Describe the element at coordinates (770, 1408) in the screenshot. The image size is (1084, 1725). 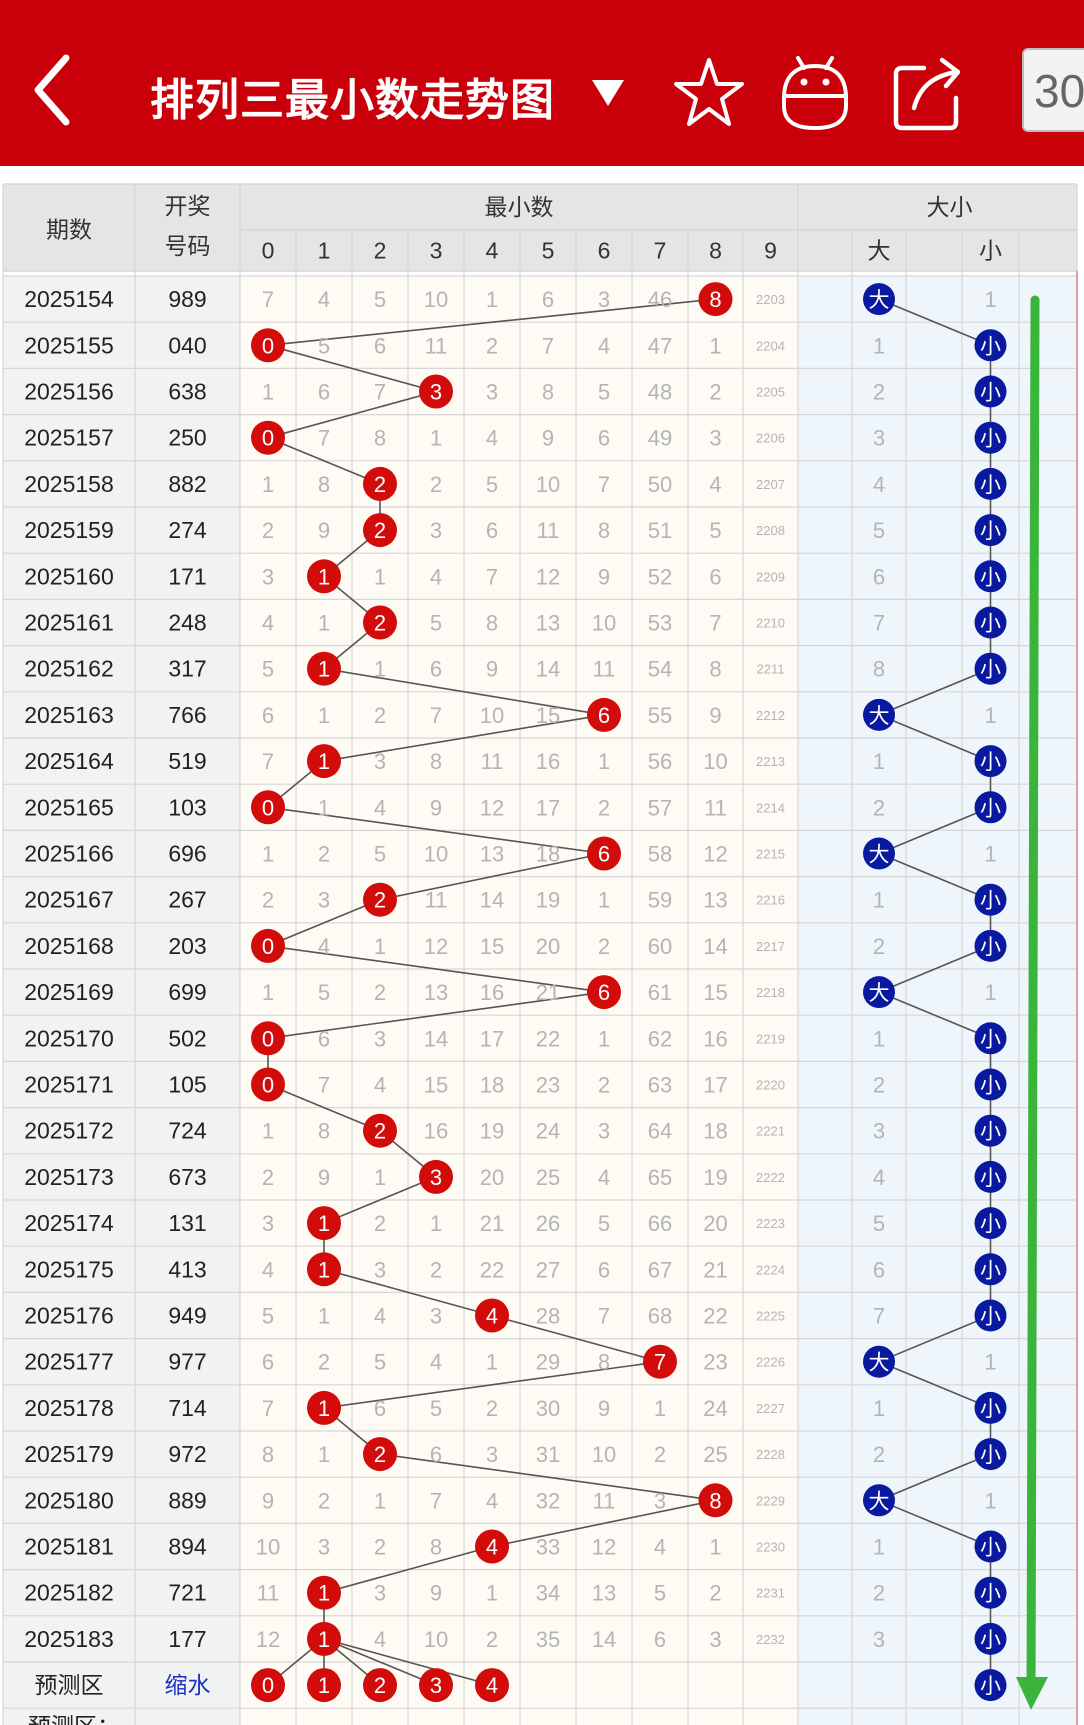
I see `omission-count: 2227` at that location.